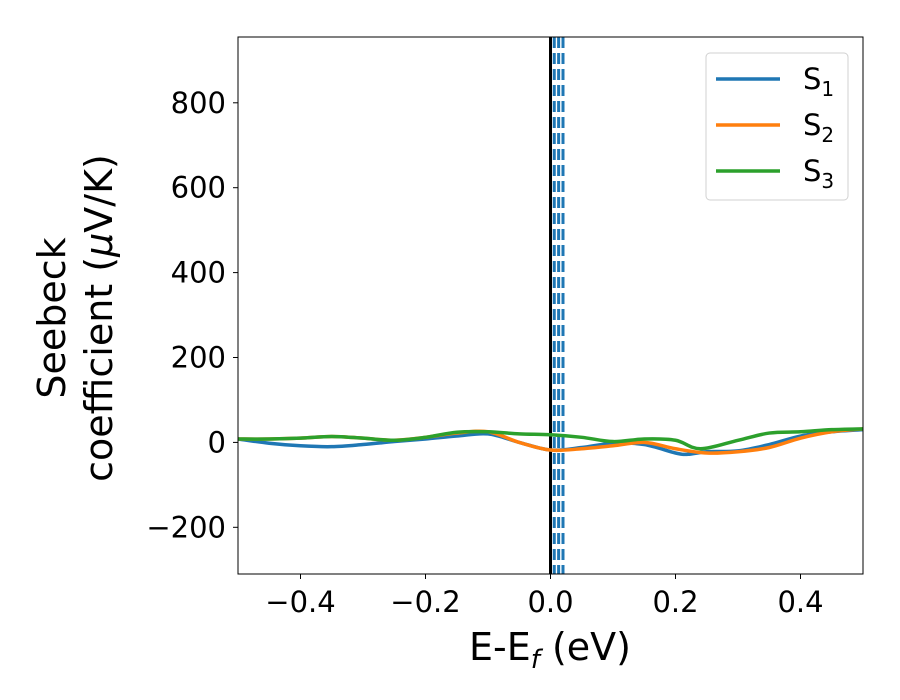 The height and width of the screenshot is (700, 900). I want to click on y-tick-label: 600, so click(198, 188).